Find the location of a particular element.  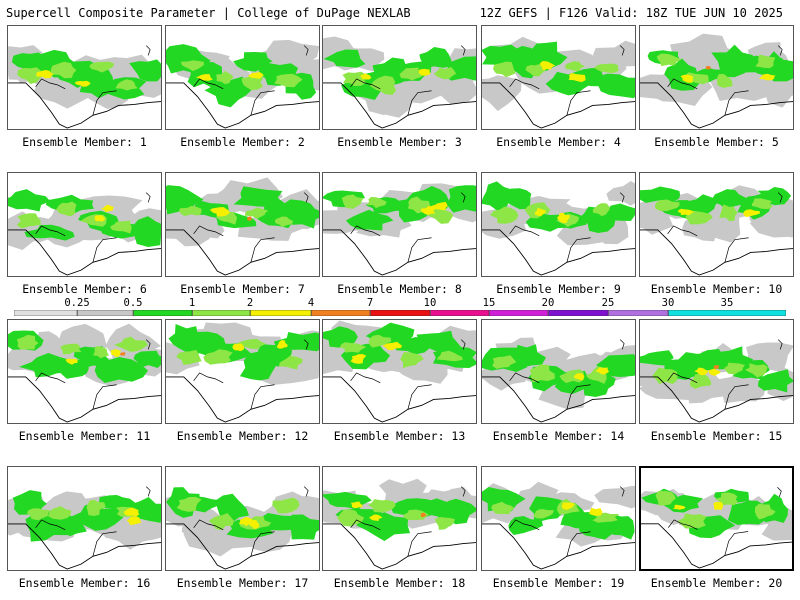

color-legend: 0.25 0.5 1 2 4 7 10 15 20 25 30 35 is located at coordinates (400, 310).